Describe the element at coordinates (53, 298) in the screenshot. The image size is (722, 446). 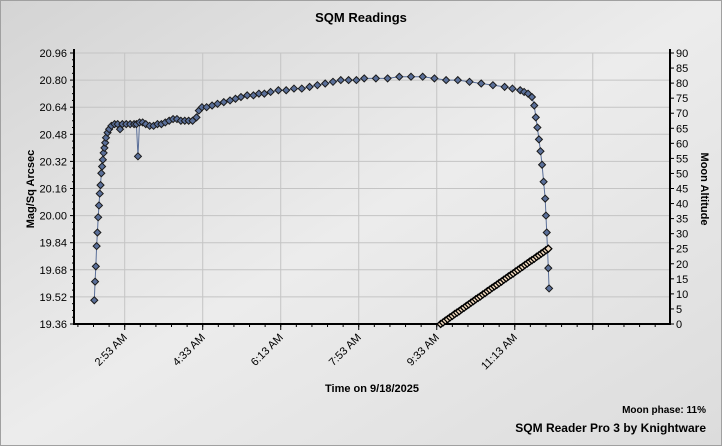
I see `y-tick-label: 19.52` at that location.